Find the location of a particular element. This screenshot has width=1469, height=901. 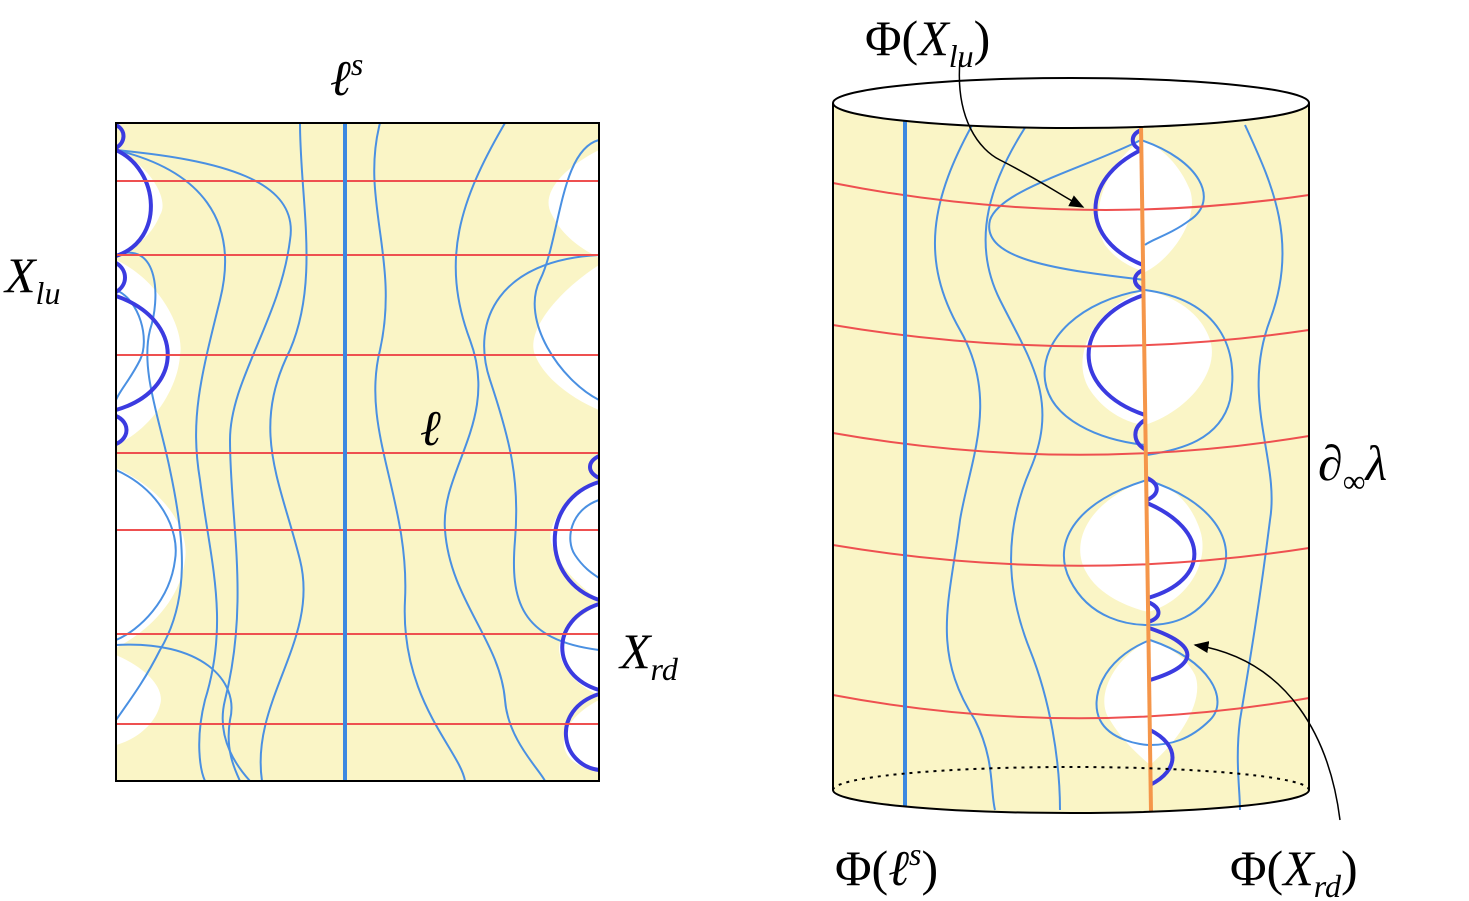

phi-x-rd-label: Φ(Xrd) is located at coordinates (1294, 870).